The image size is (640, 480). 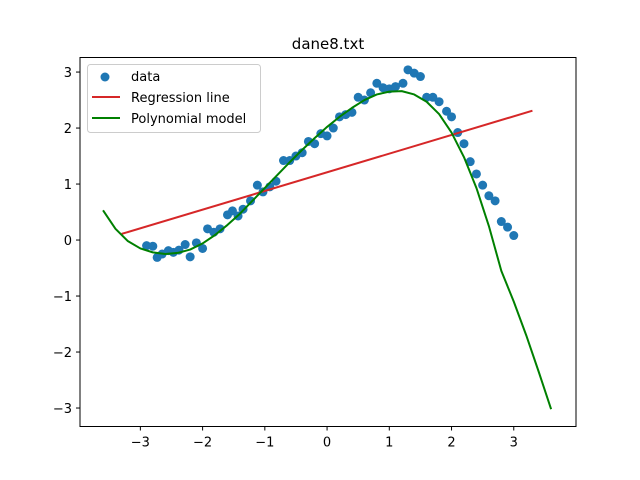 I want to click on y-tick-label: −1, so click(x=62, y=297).